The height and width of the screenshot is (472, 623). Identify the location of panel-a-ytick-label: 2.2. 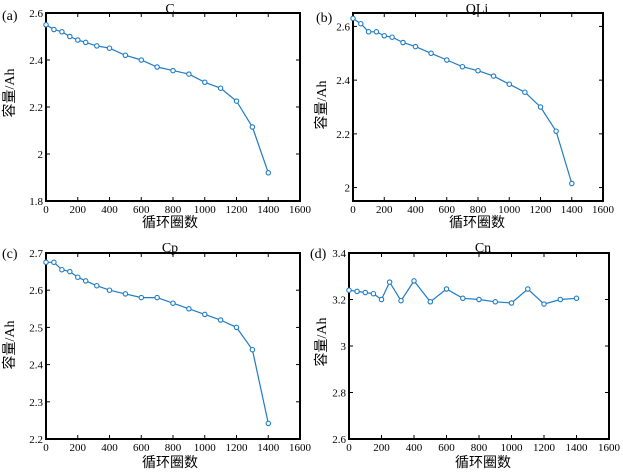
(36, 108).